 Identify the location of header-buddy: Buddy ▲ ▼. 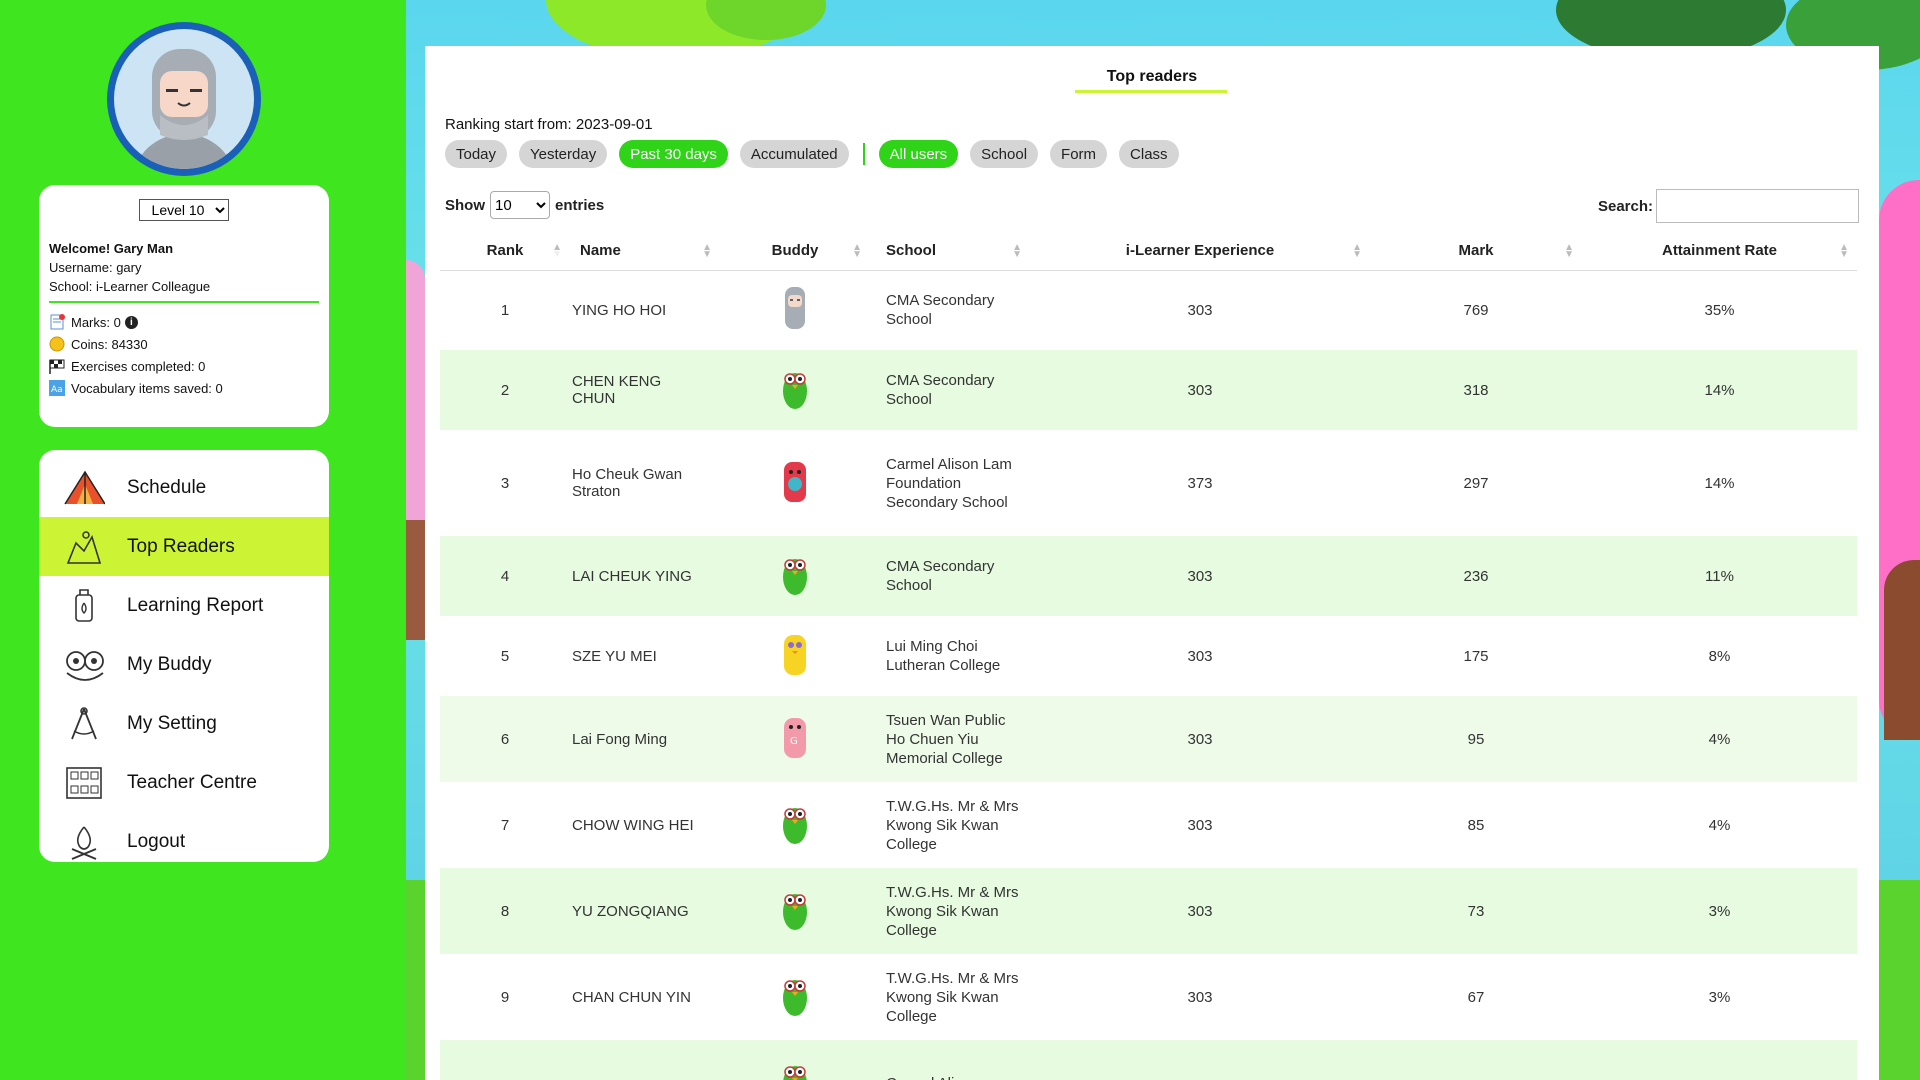
(795, 251).